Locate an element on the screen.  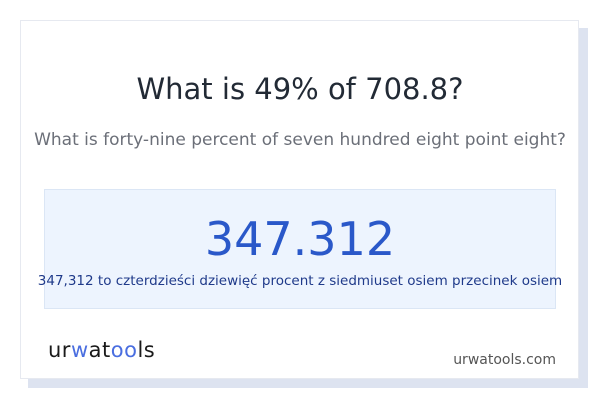
logo: urwatools is located at coordinates (101, 350).